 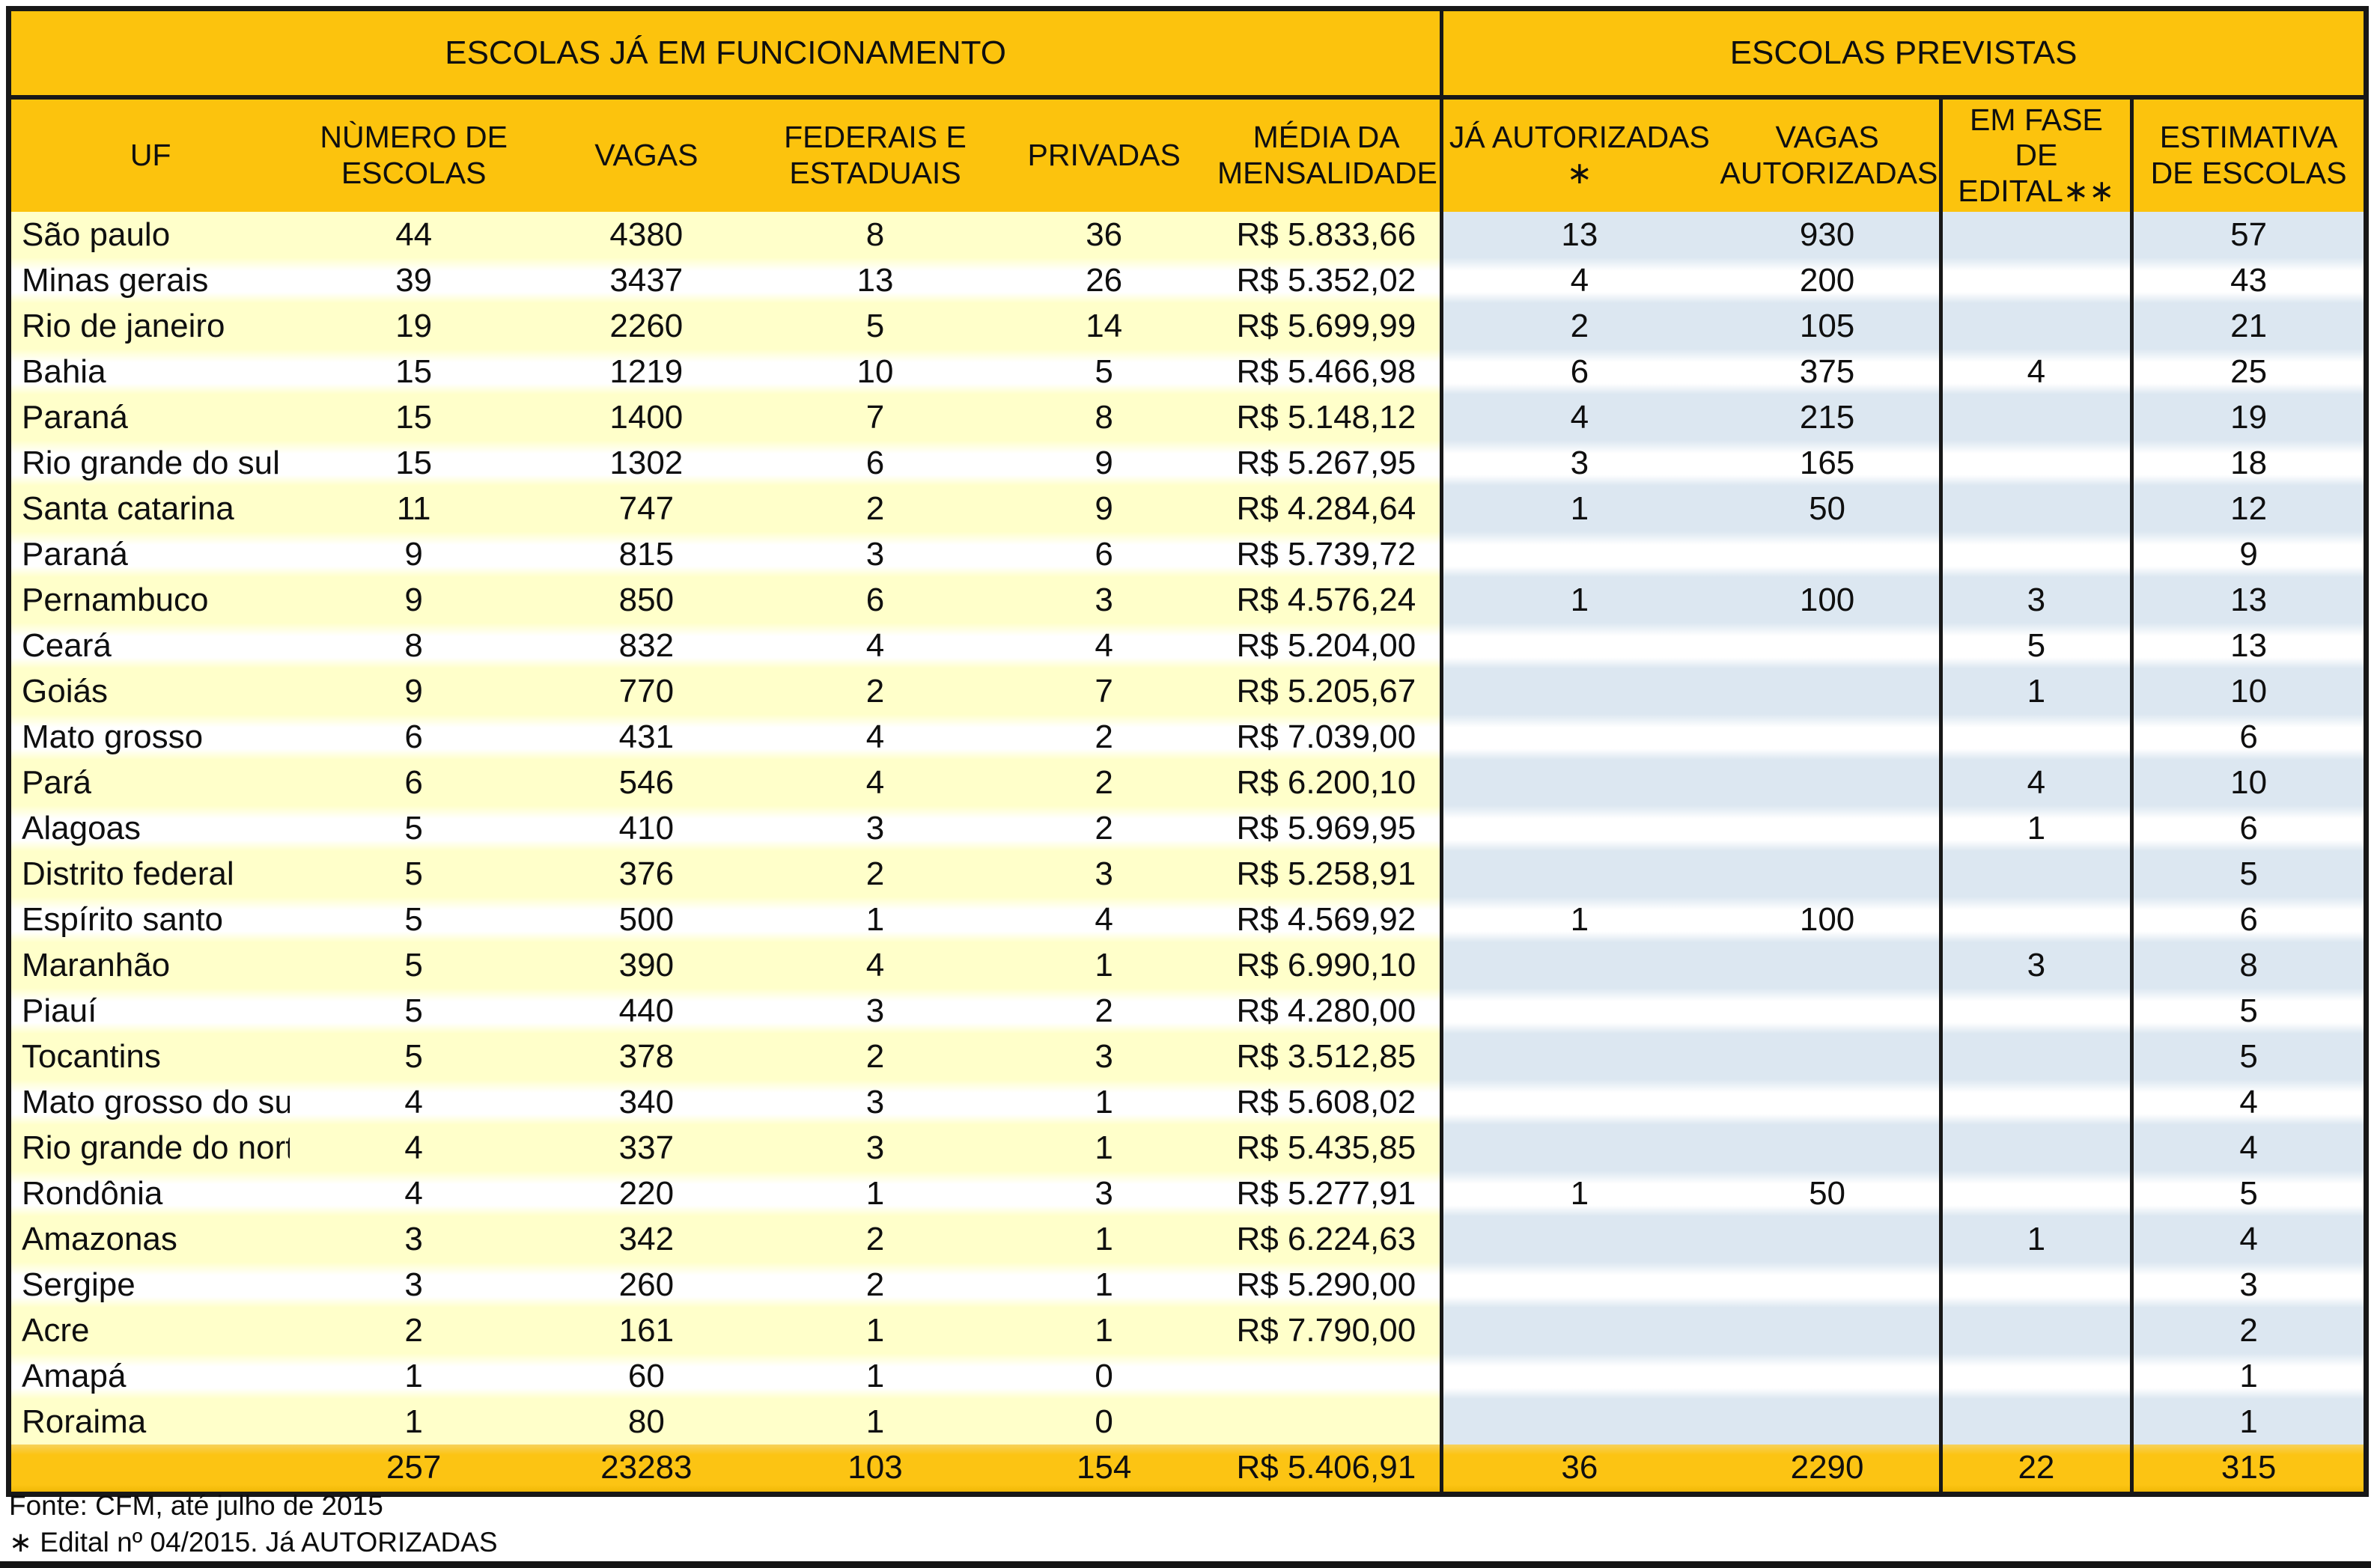 I want to click on uf-cell: Mato grosso, so click(x=149, y=737).